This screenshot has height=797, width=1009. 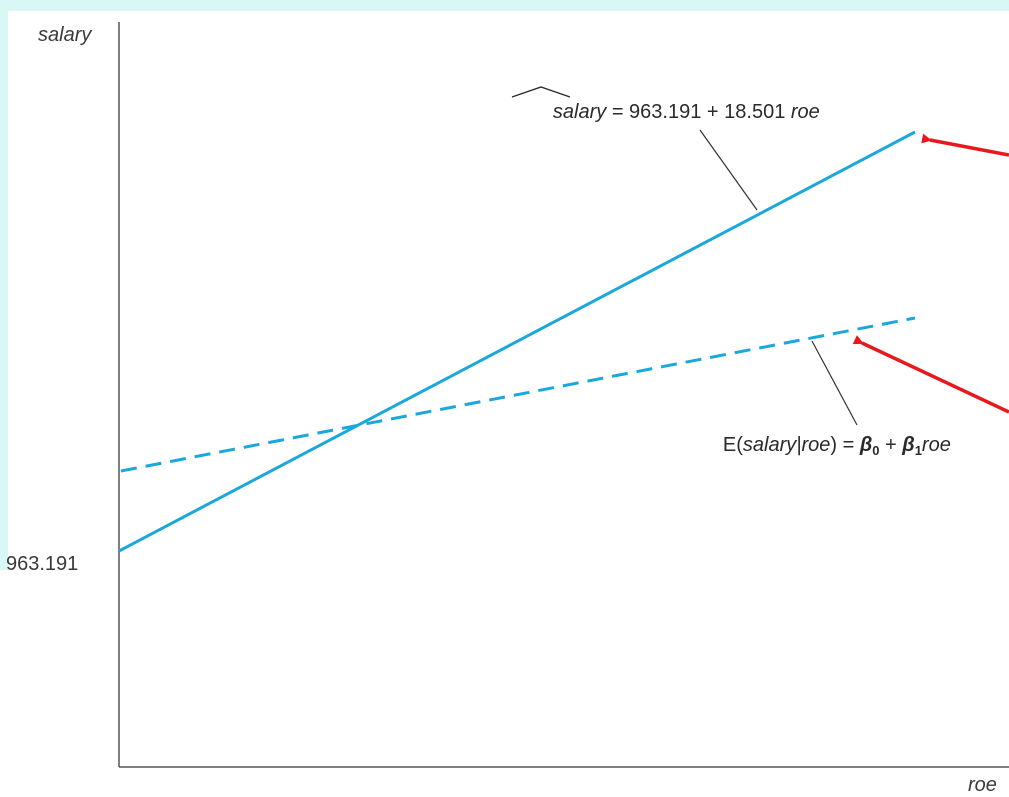 I want to click on y-axis-label: salary, so click(x=65, y=35).